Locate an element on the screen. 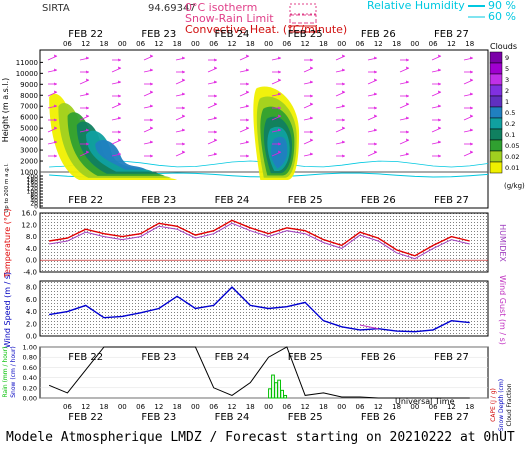  top-hour-4: 06 is located at coordinates (140, 44).